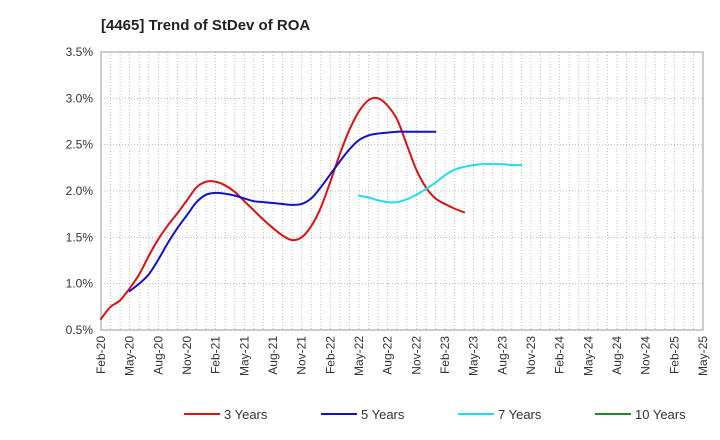 The image size is (720, 440). What do you see at coordinates (273, 355) in the screenshot?
I see `x-tick-label: Aug-21` at bounding box center [273, 355].